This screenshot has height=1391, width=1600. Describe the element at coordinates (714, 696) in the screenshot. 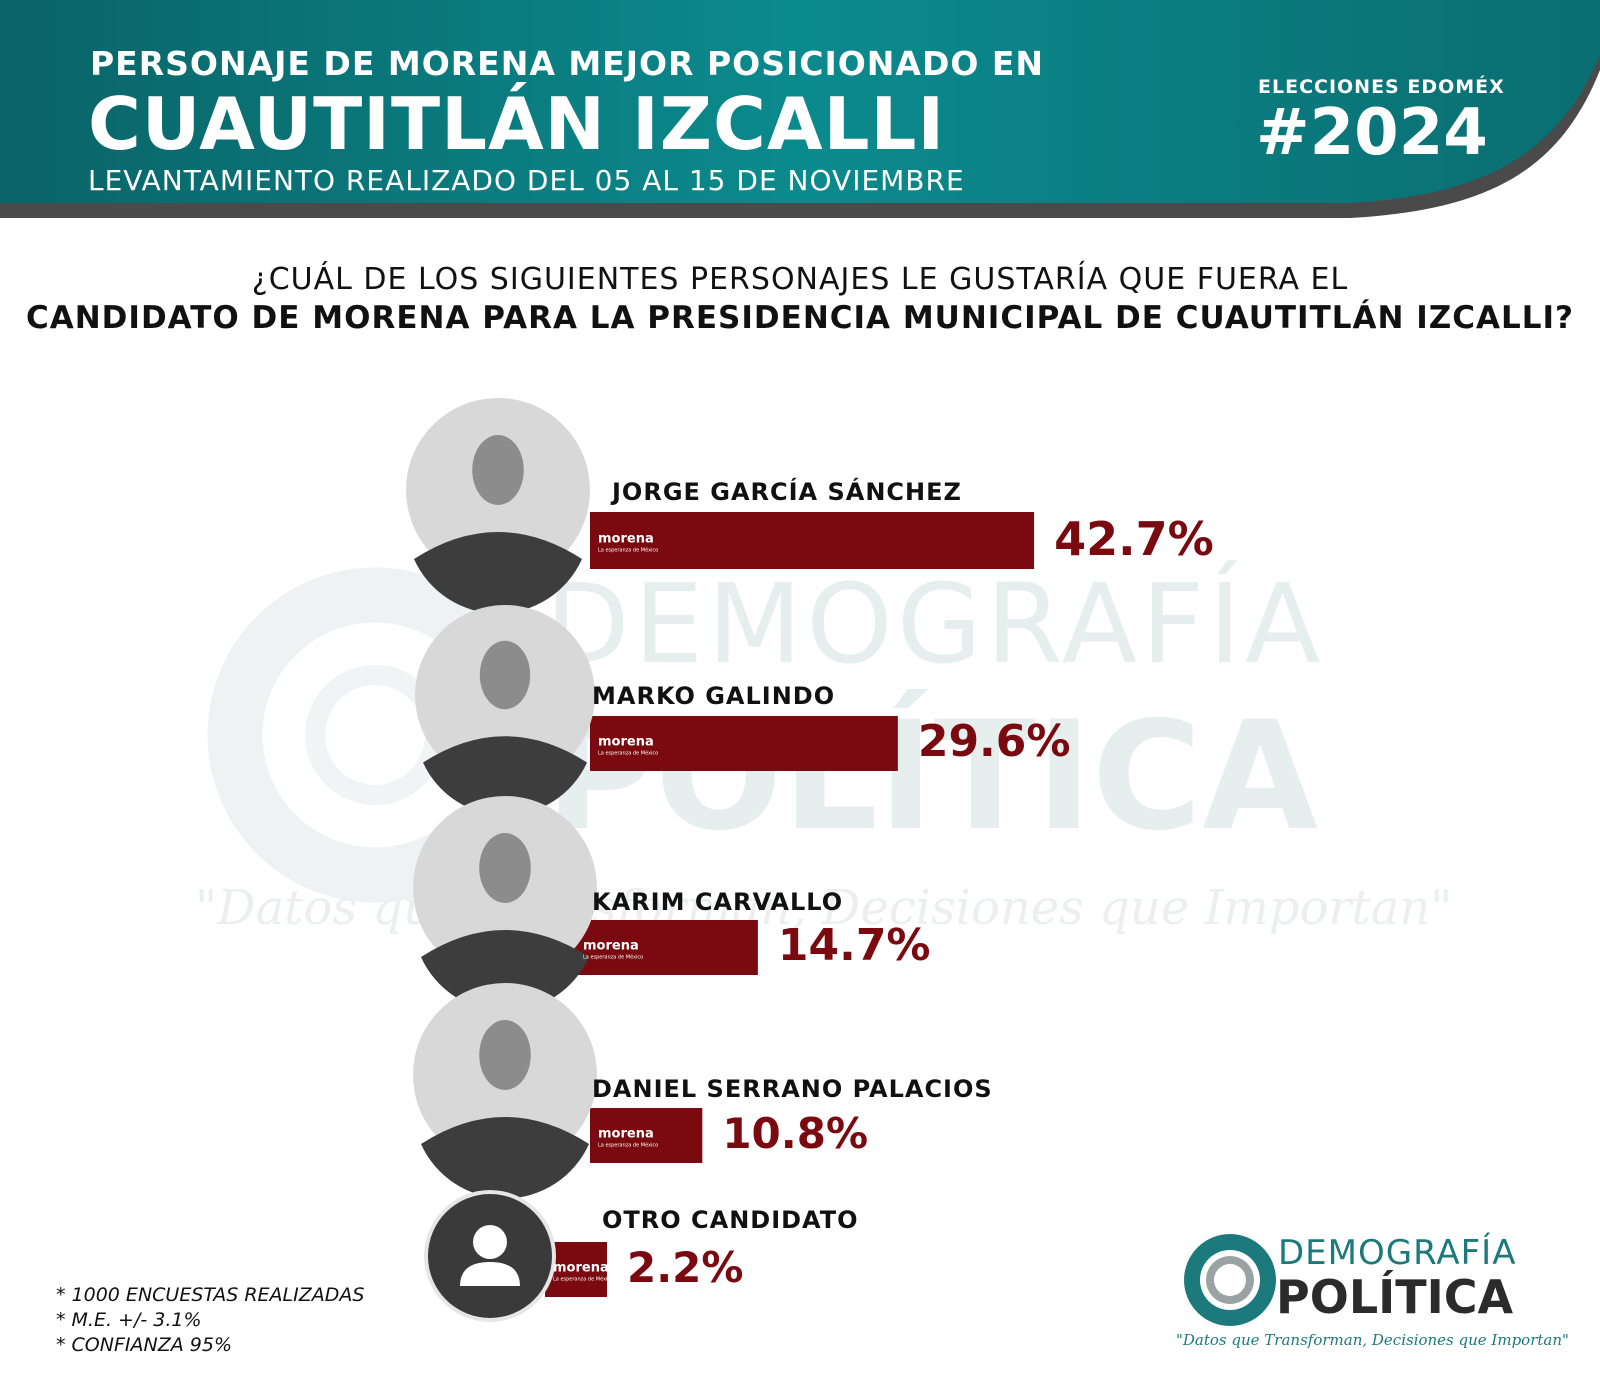

I see `candidate-name-2: MARKO GALINDO` at that location.